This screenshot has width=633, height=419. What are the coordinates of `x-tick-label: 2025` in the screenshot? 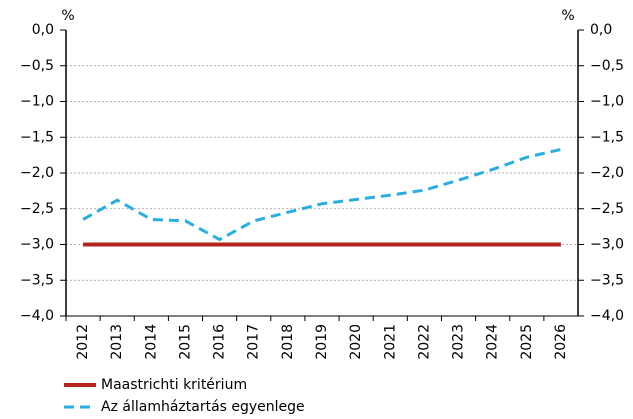 It's located at (527, 342).